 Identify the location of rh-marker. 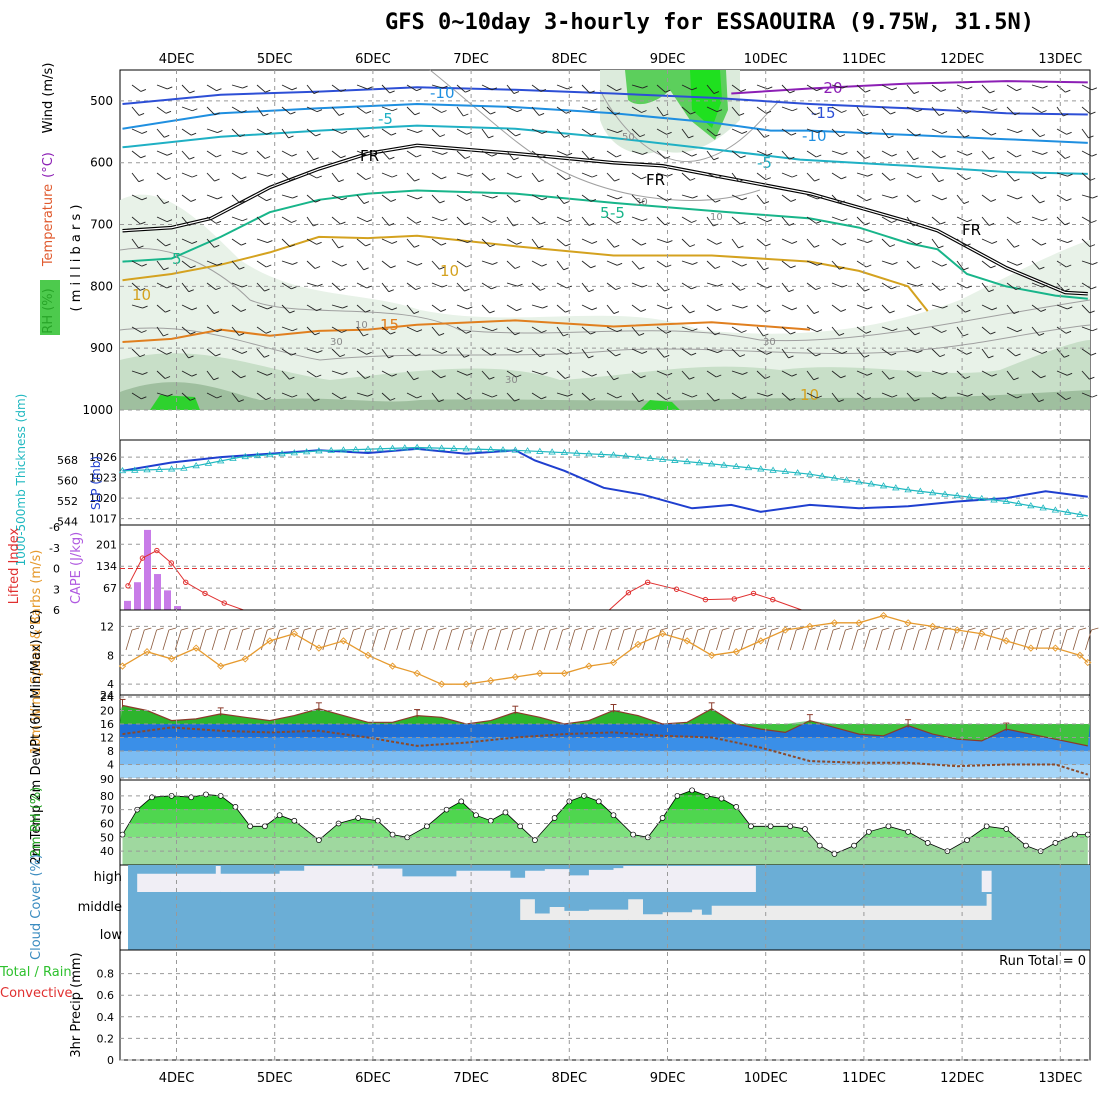
(490, 820).